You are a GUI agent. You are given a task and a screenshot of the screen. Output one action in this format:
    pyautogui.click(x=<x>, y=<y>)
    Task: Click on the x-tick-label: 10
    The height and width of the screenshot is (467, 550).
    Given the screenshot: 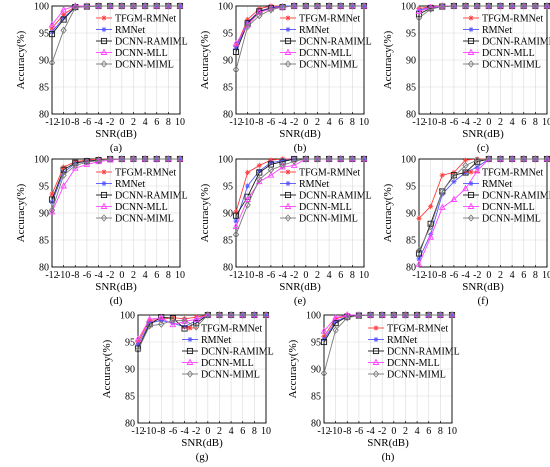 What is the action you would take?
    pyautogui.click(x=364, y=122)
    